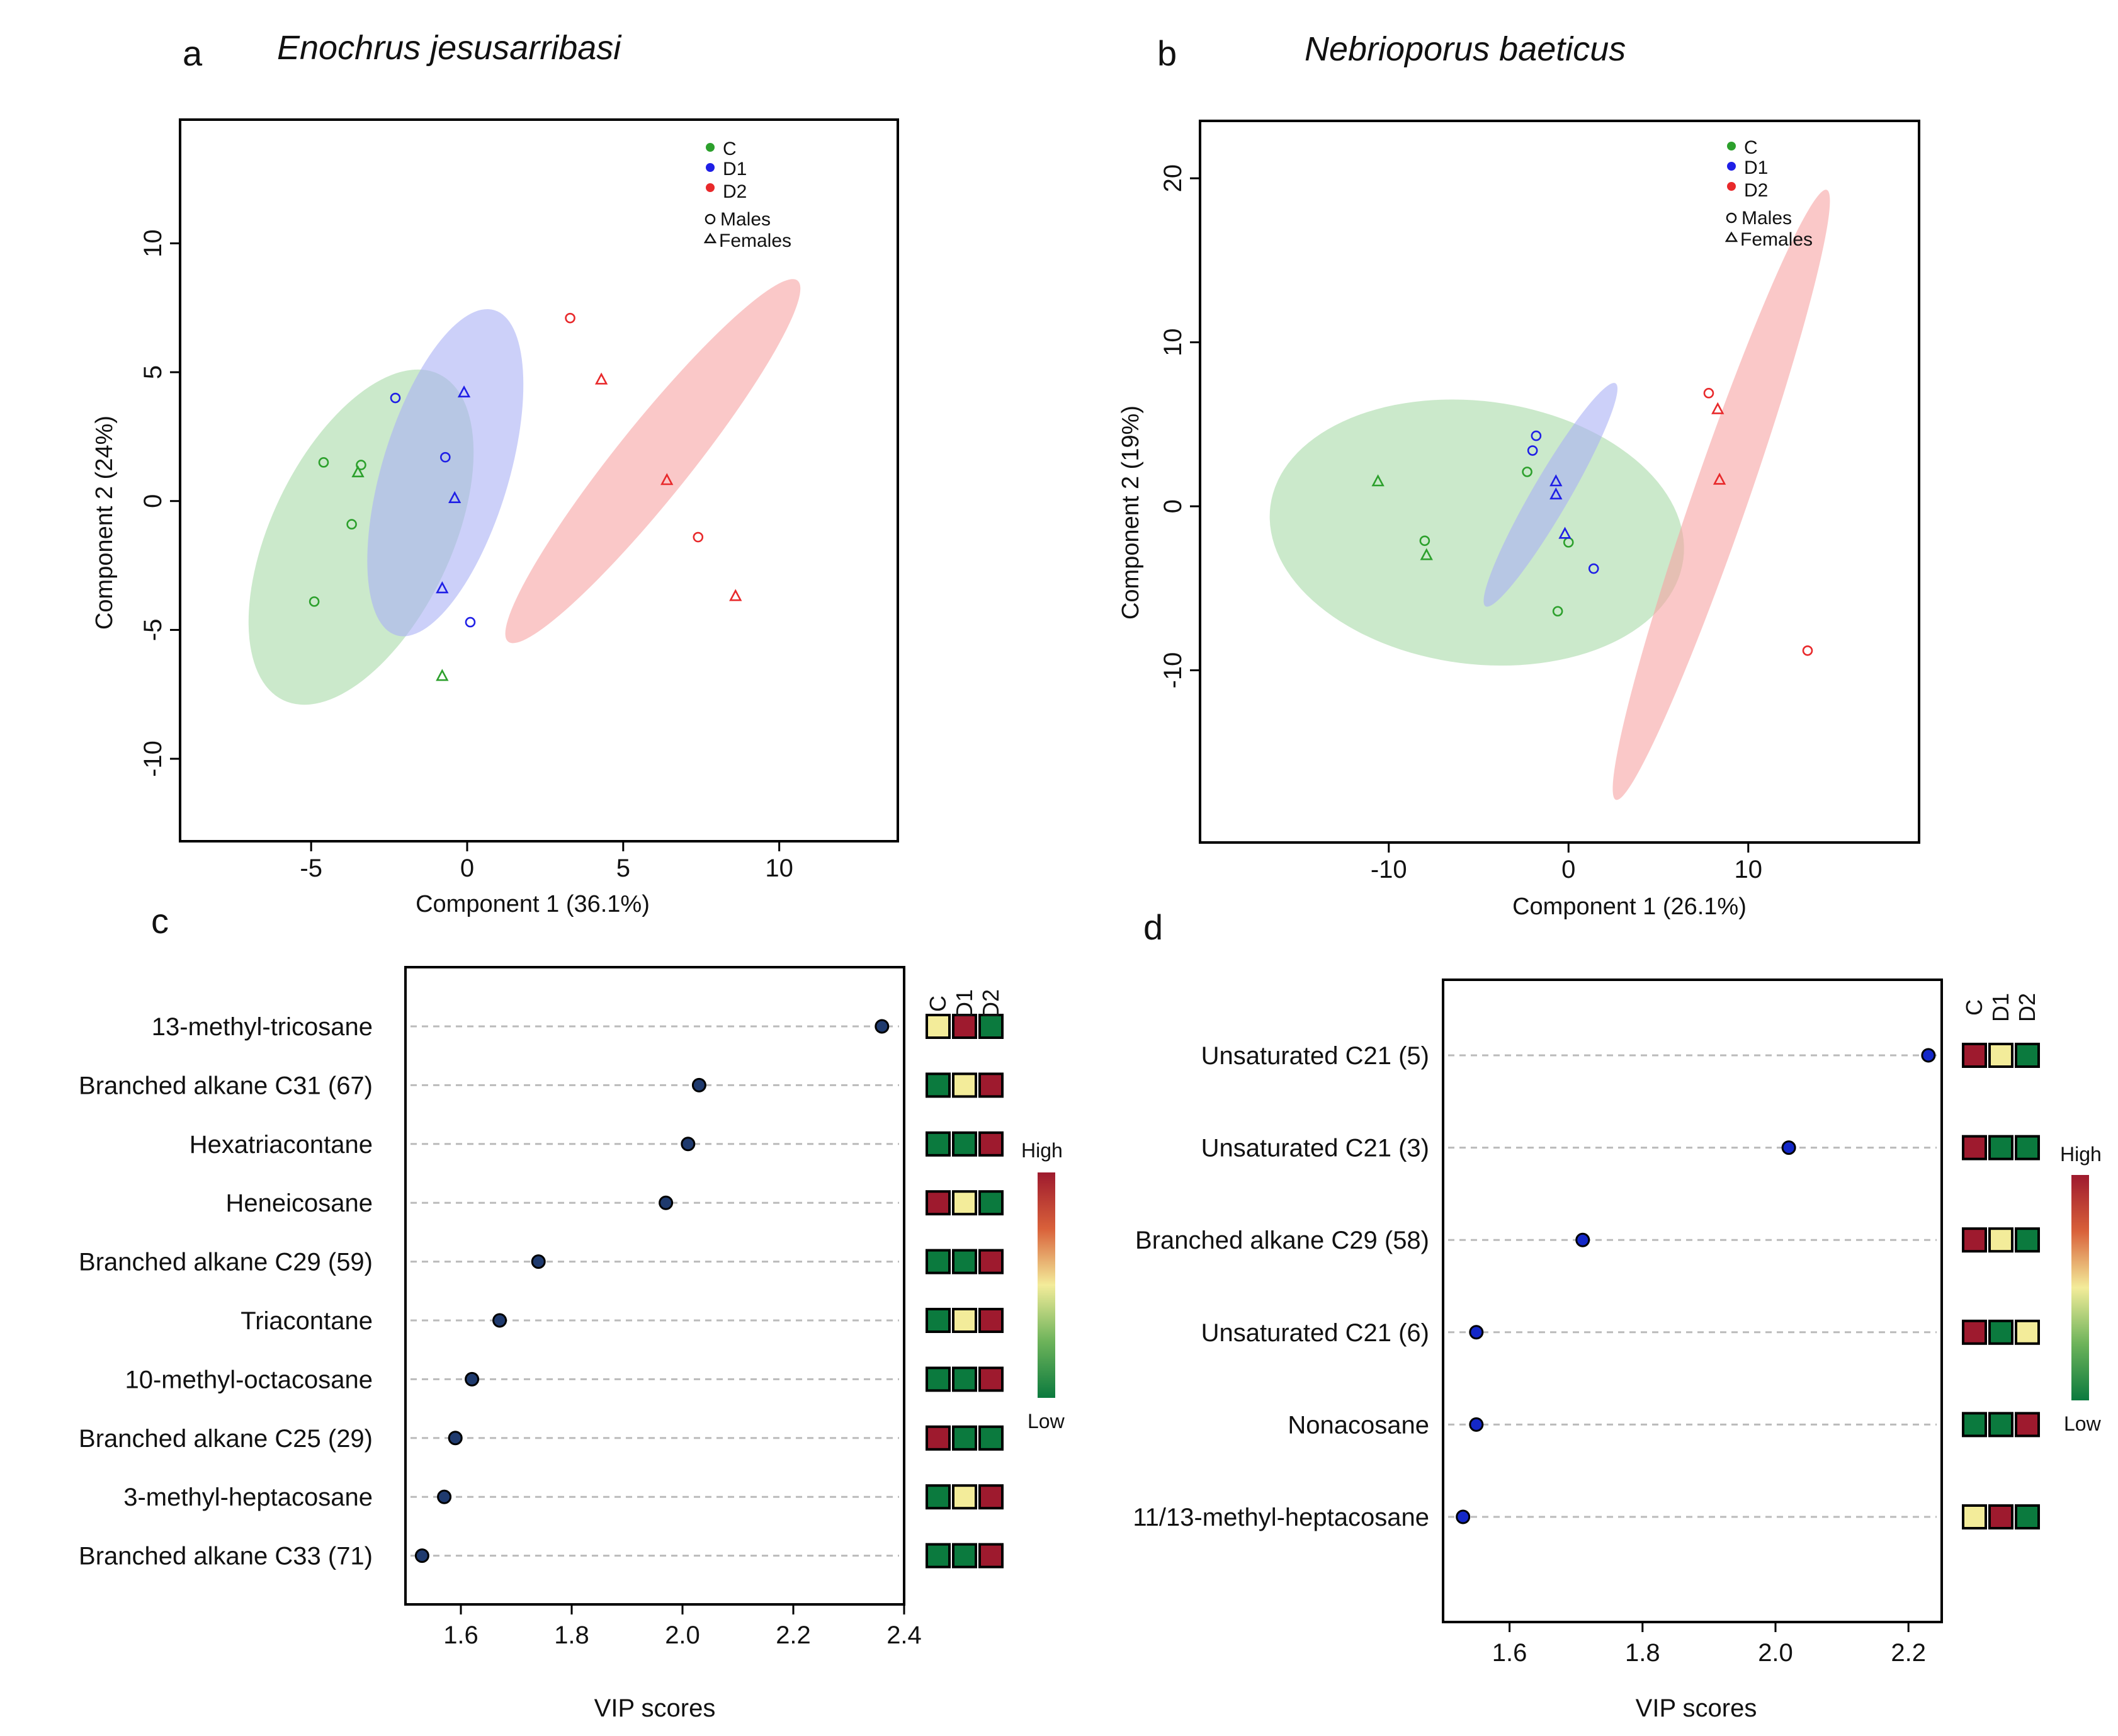 Image resolution: width=2118 pixels, height=1736 pixels. I want to click on panel-d-plot-frame, so click(1692, 1301).